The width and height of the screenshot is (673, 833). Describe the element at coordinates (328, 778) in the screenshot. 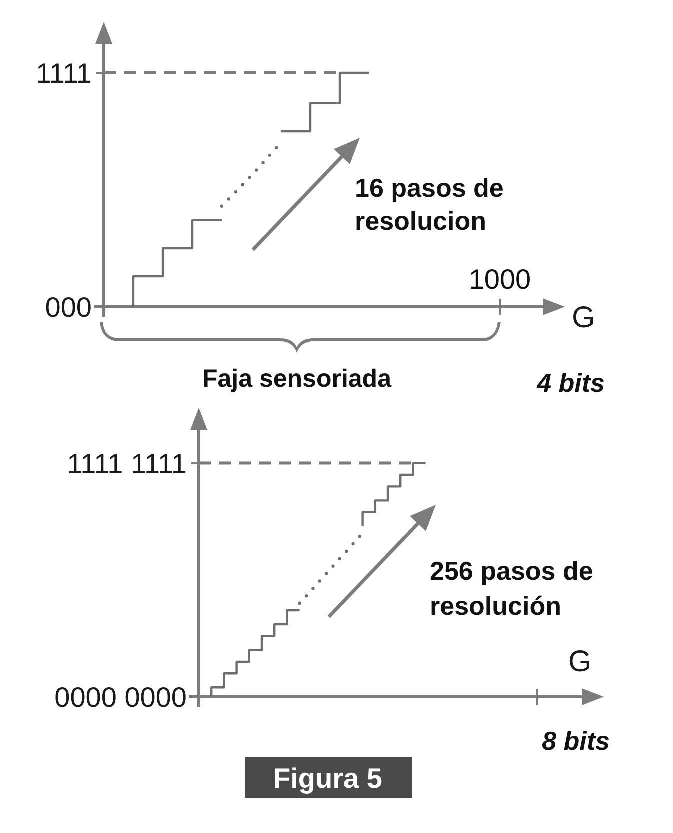

I see `text: Figura 5` at that location.